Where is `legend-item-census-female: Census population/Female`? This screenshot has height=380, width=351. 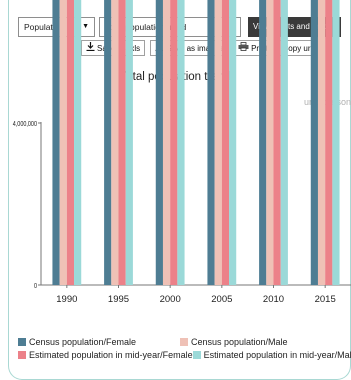
legend-item-census-female: Census population/Female is located at coordinates (99, 341).